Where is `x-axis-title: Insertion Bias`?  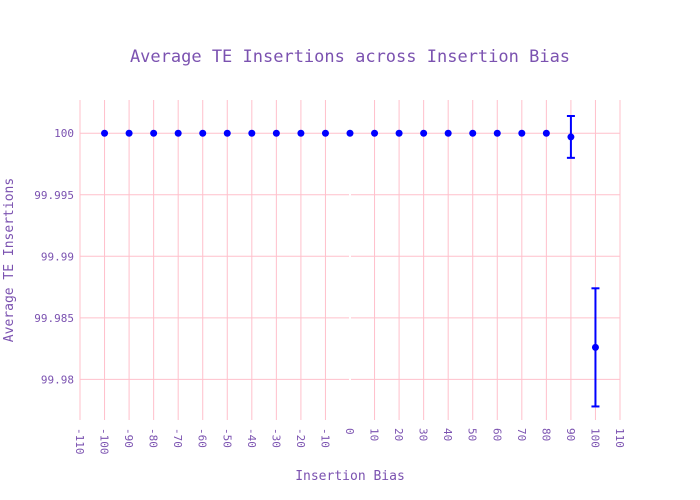 x-axis-title: Insertion Bias is located at coordinates (350, 476).